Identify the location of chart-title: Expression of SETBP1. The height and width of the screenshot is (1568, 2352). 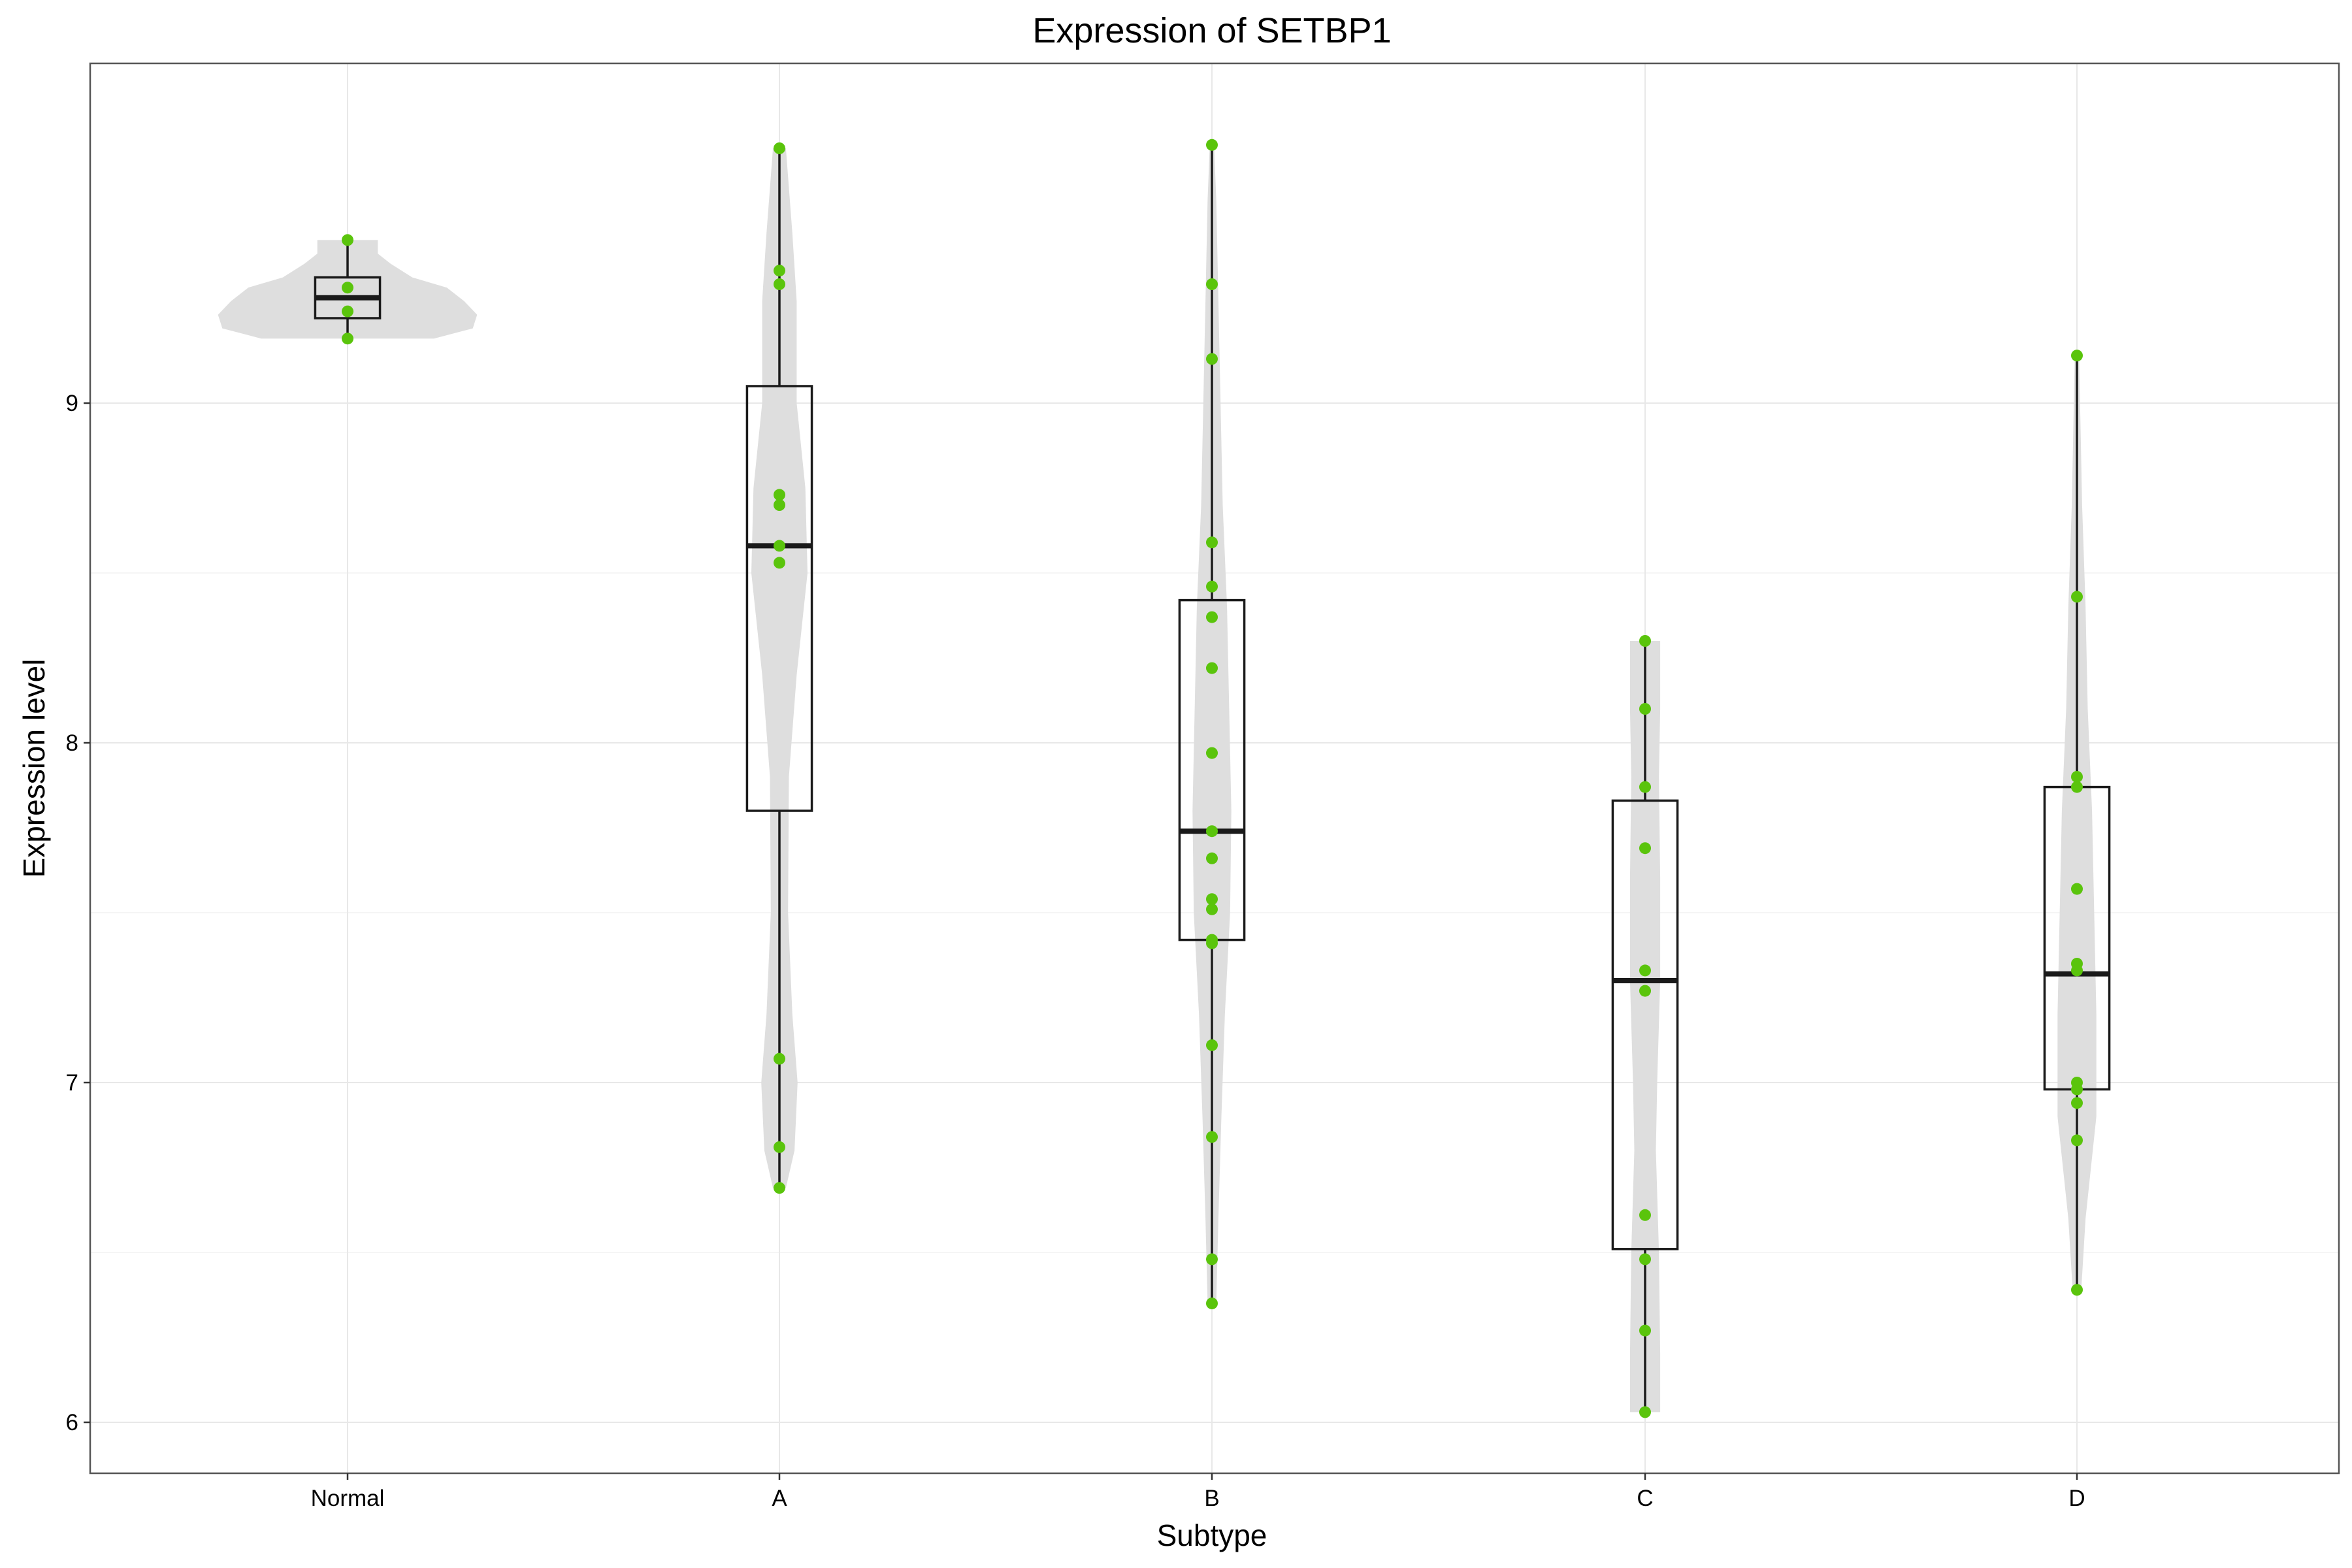
(1211, 30).